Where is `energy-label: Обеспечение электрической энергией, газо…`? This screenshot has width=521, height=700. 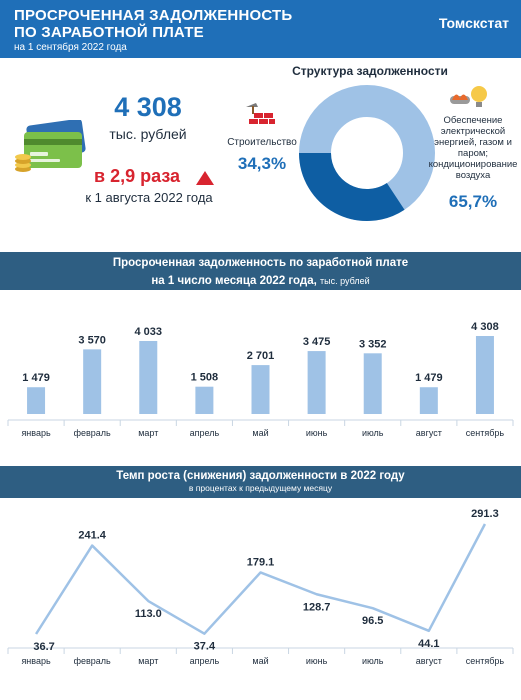
energy-label: Обеспечение электрической энергией, газо… is located at coordinates (473, 148).